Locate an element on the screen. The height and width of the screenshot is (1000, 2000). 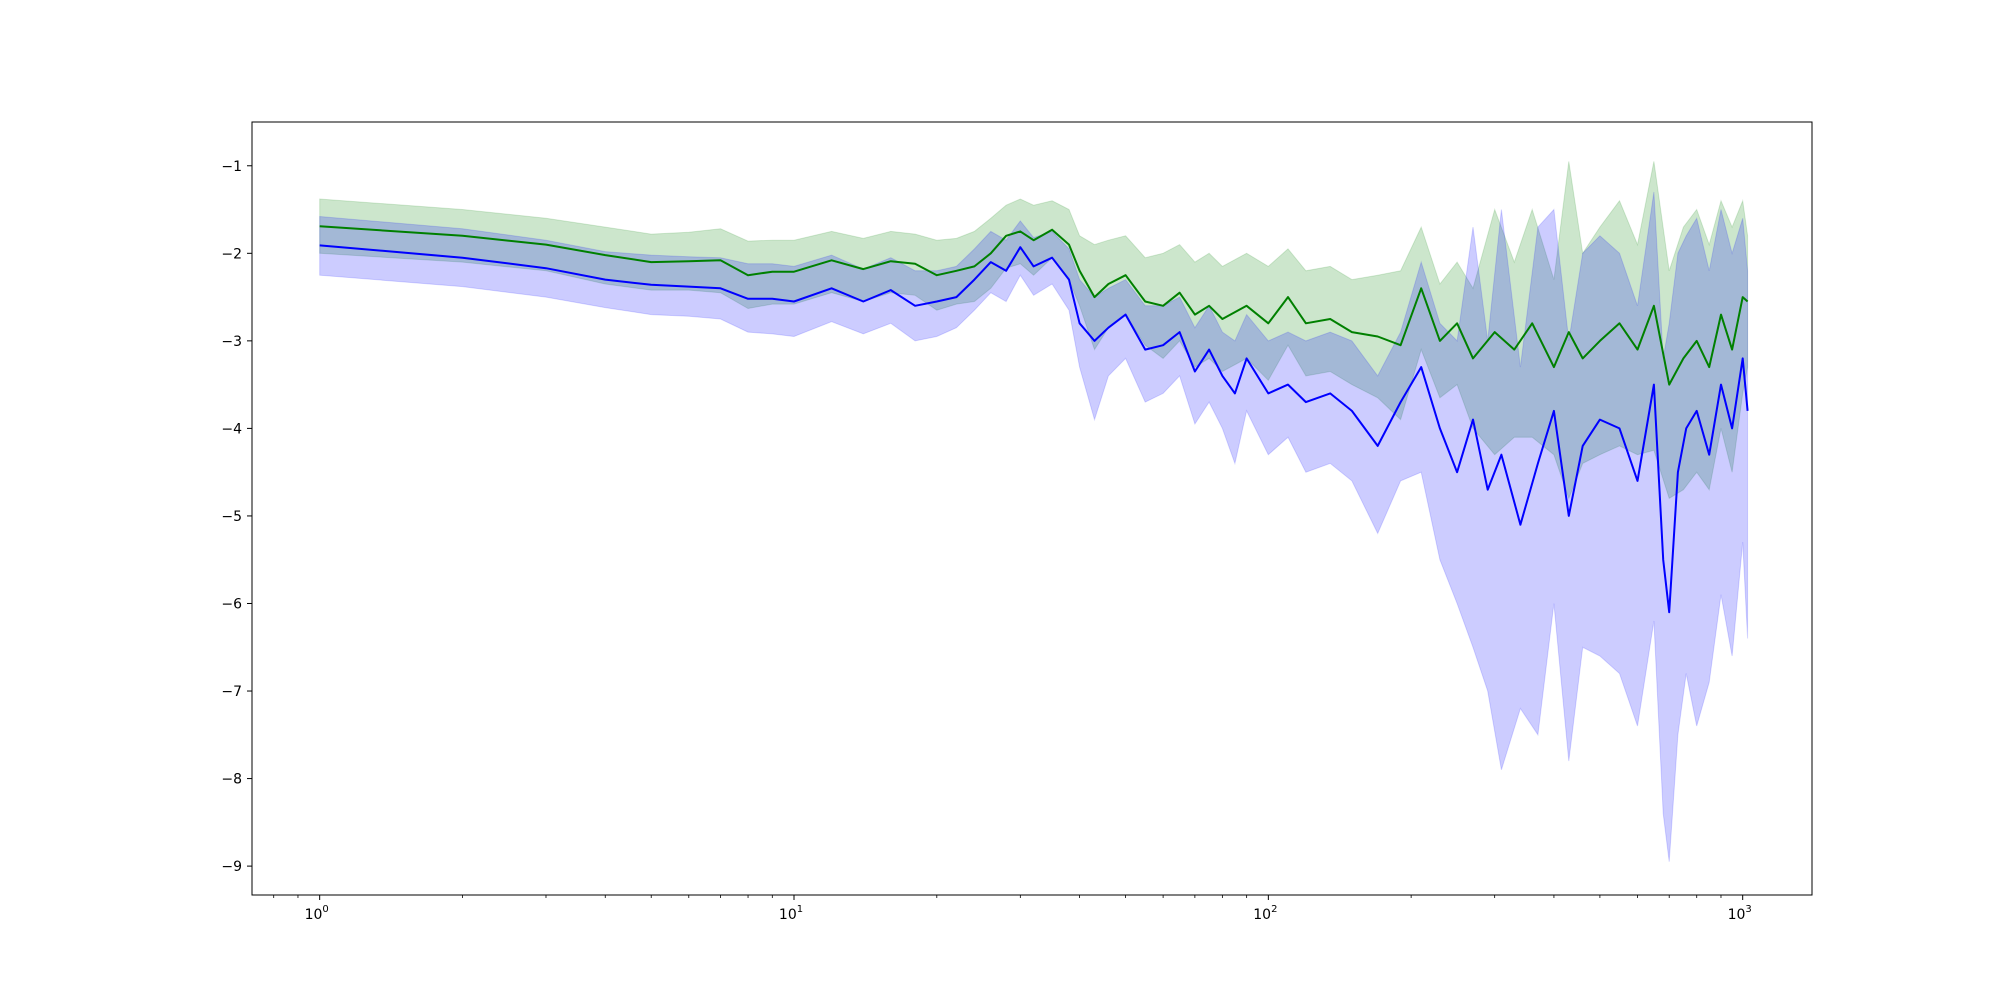
y-tick-label: −7 is located at coordinates (231, 692).